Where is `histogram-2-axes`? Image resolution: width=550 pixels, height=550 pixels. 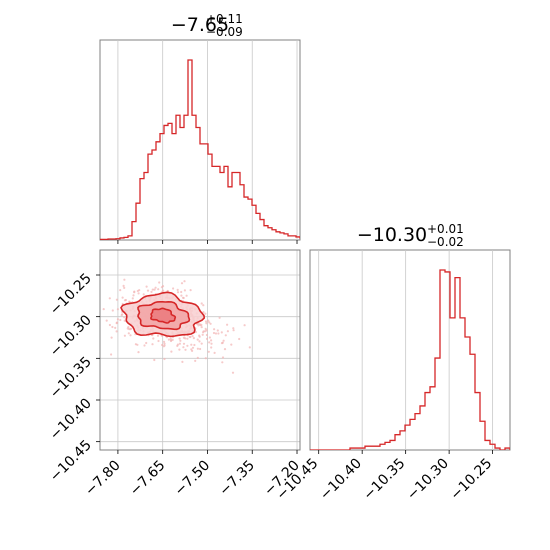 histogram-2-axes is located at coordinates (410, 350).